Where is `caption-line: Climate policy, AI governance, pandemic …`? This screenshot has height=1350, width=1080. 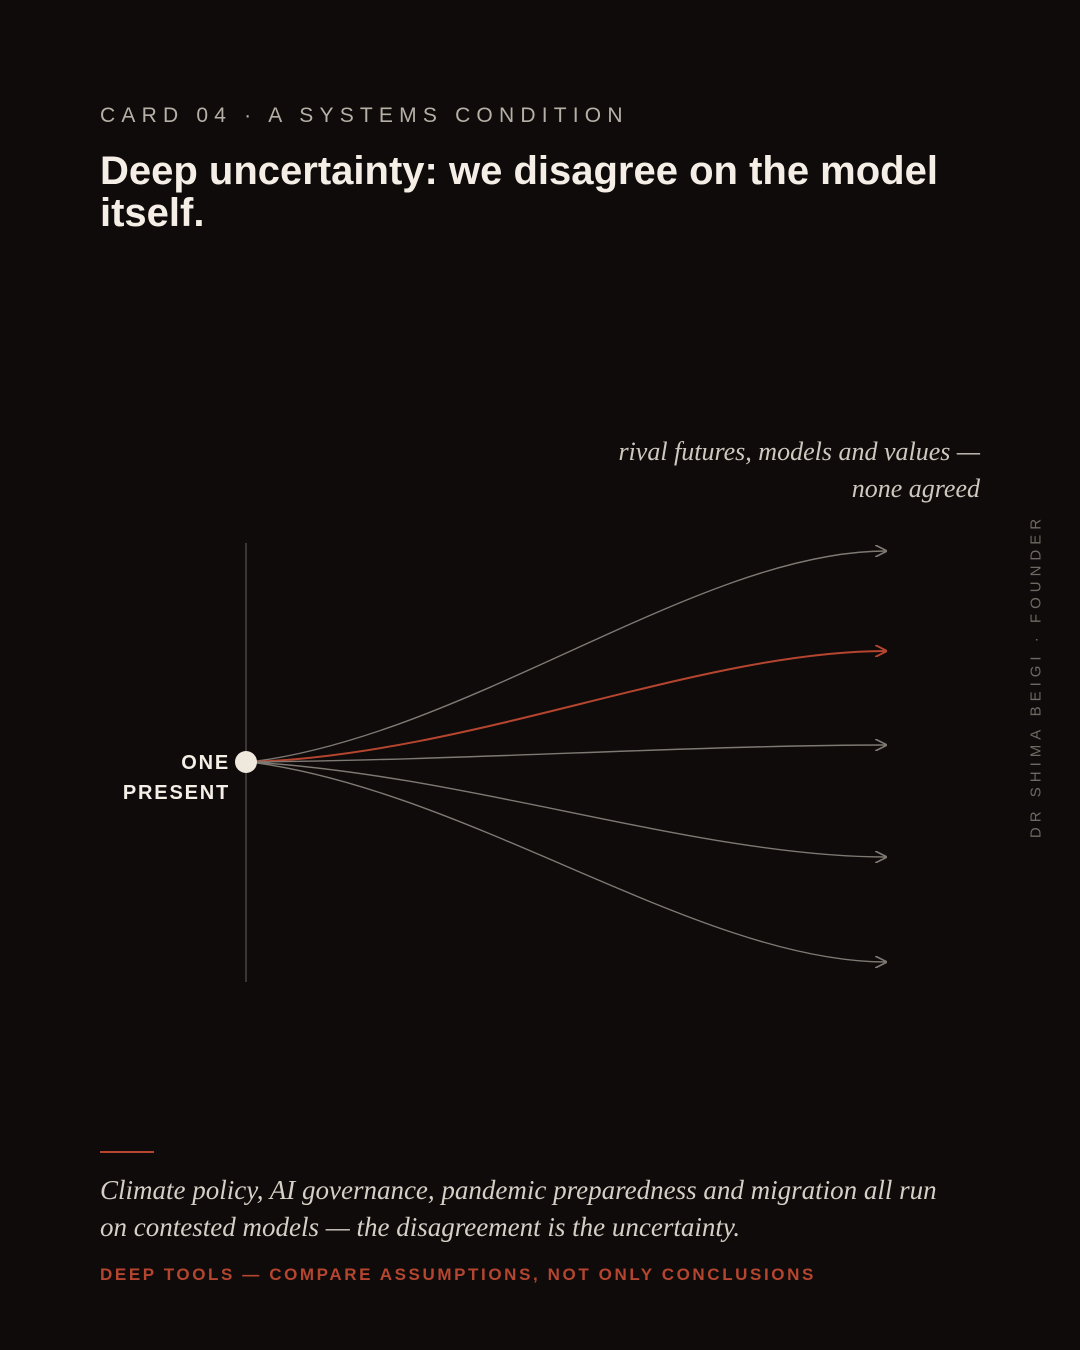 caption-line: Climate policy, AI governance, pandemic … is located at coordinates (518, 1190).